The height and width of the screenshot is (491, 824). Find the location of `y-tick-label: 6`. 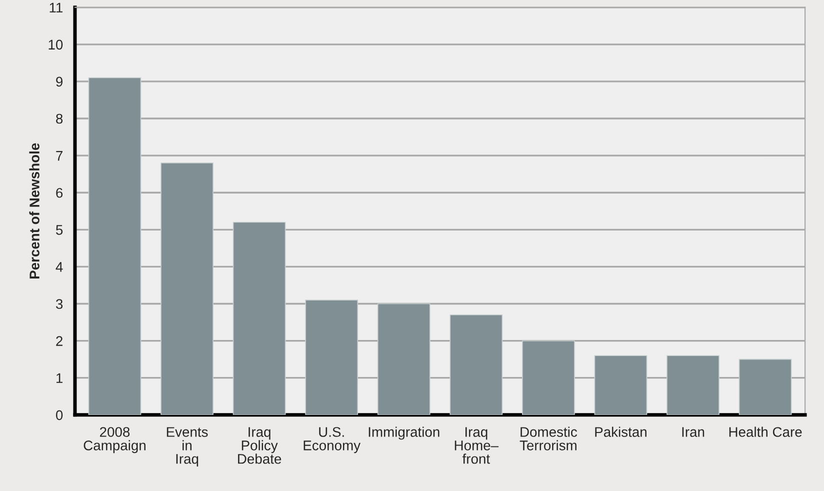

y-tick-label: 6 is located at coordinates (59, 193).